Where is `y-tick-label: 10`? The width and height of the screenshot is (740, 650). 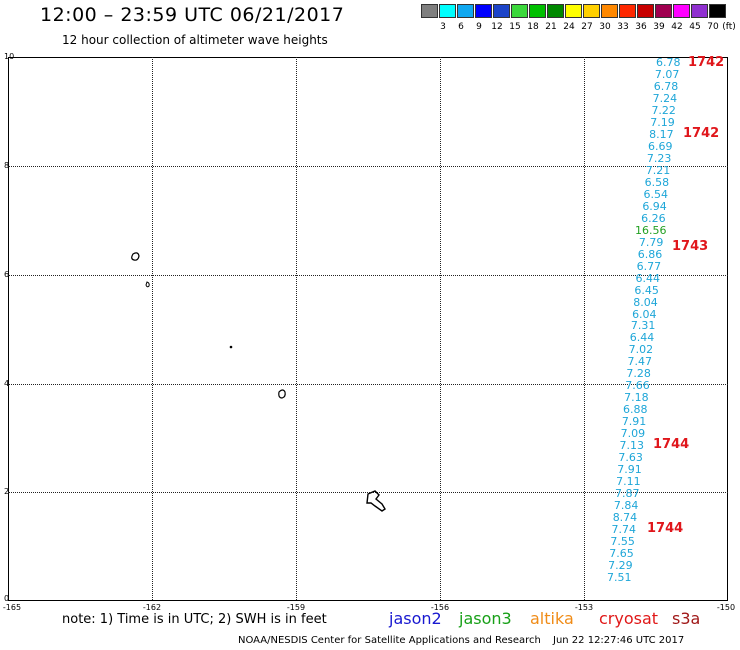 y-tick-label: 10 is located at coordinates (9, 56).